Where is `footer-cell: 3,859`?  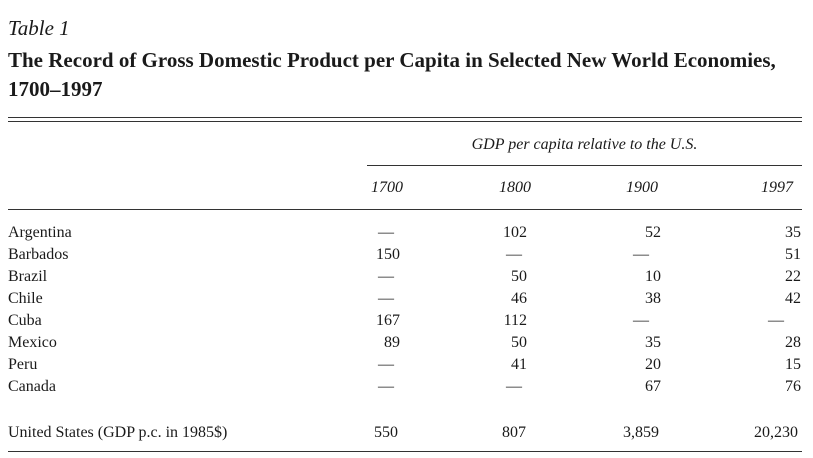
footer-cell: 3,859 is located at coordinates (641, 432).